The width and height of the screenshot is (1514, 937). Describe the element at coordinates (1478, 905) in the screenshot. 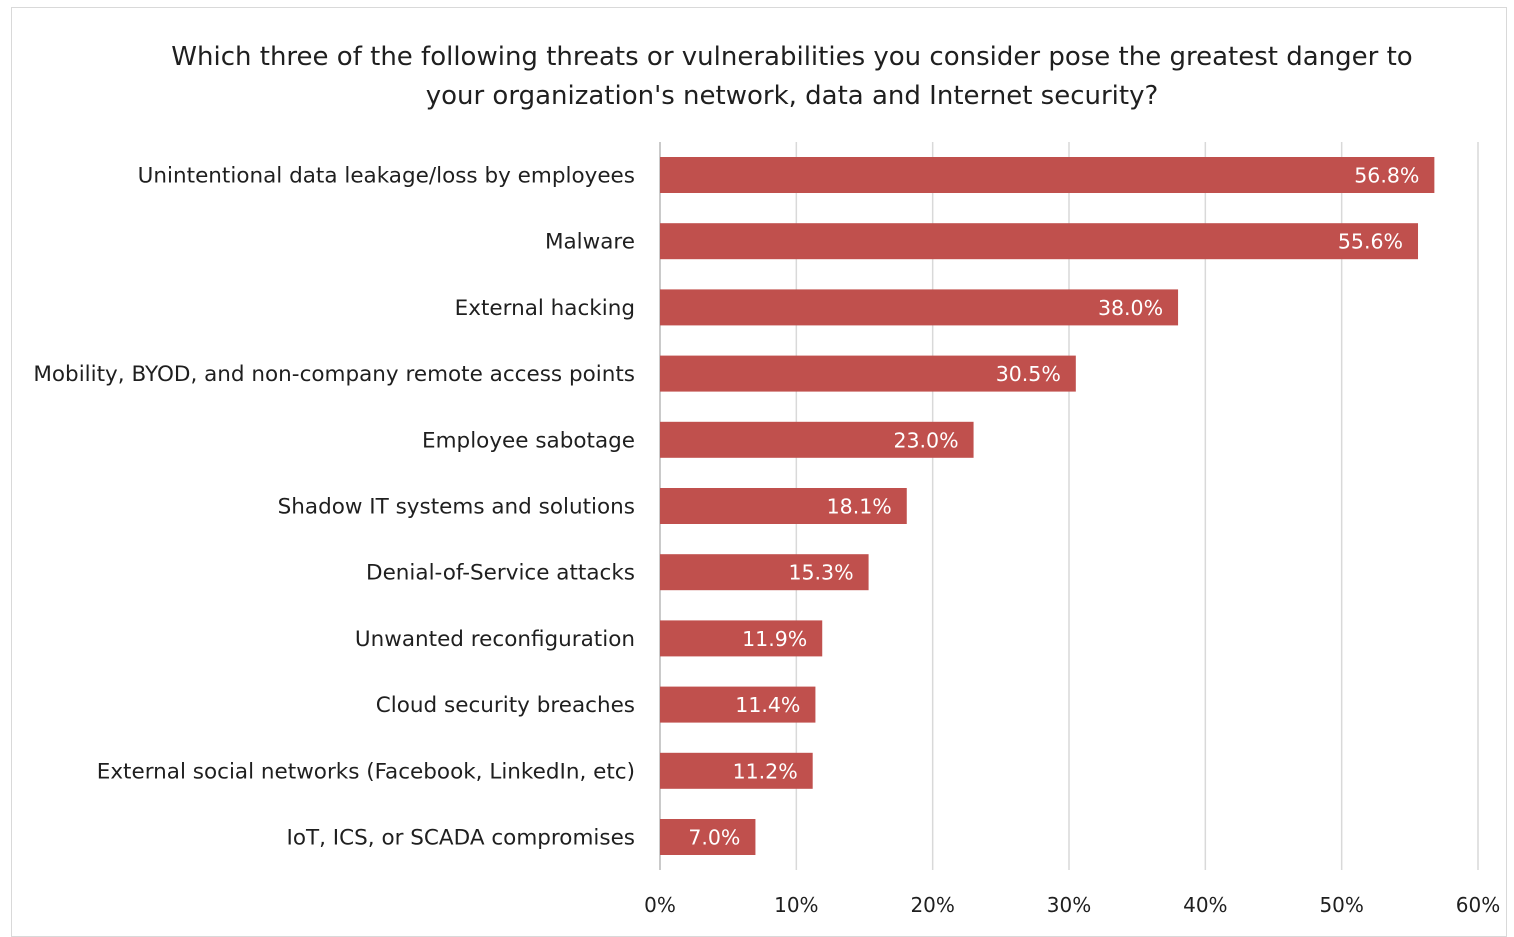

I see `x-tick-label: 60%` at that location.